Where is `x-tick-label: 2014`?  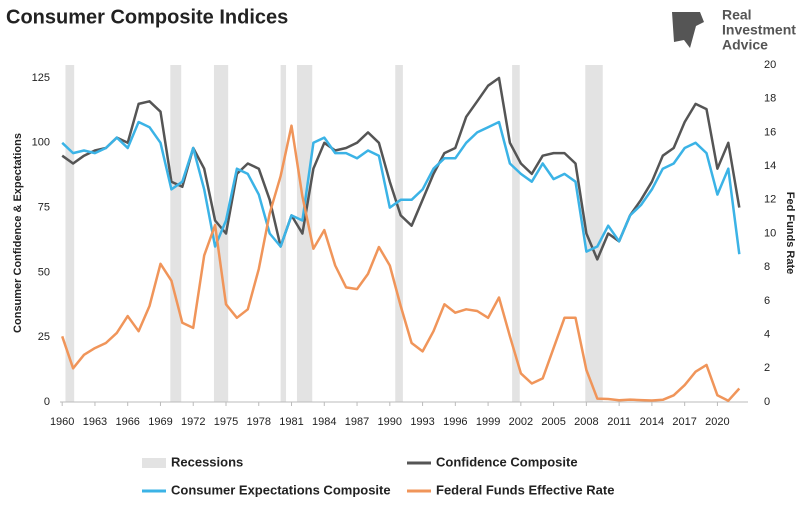
x-tick-label: 2014 is located at coordinates (652, 422).